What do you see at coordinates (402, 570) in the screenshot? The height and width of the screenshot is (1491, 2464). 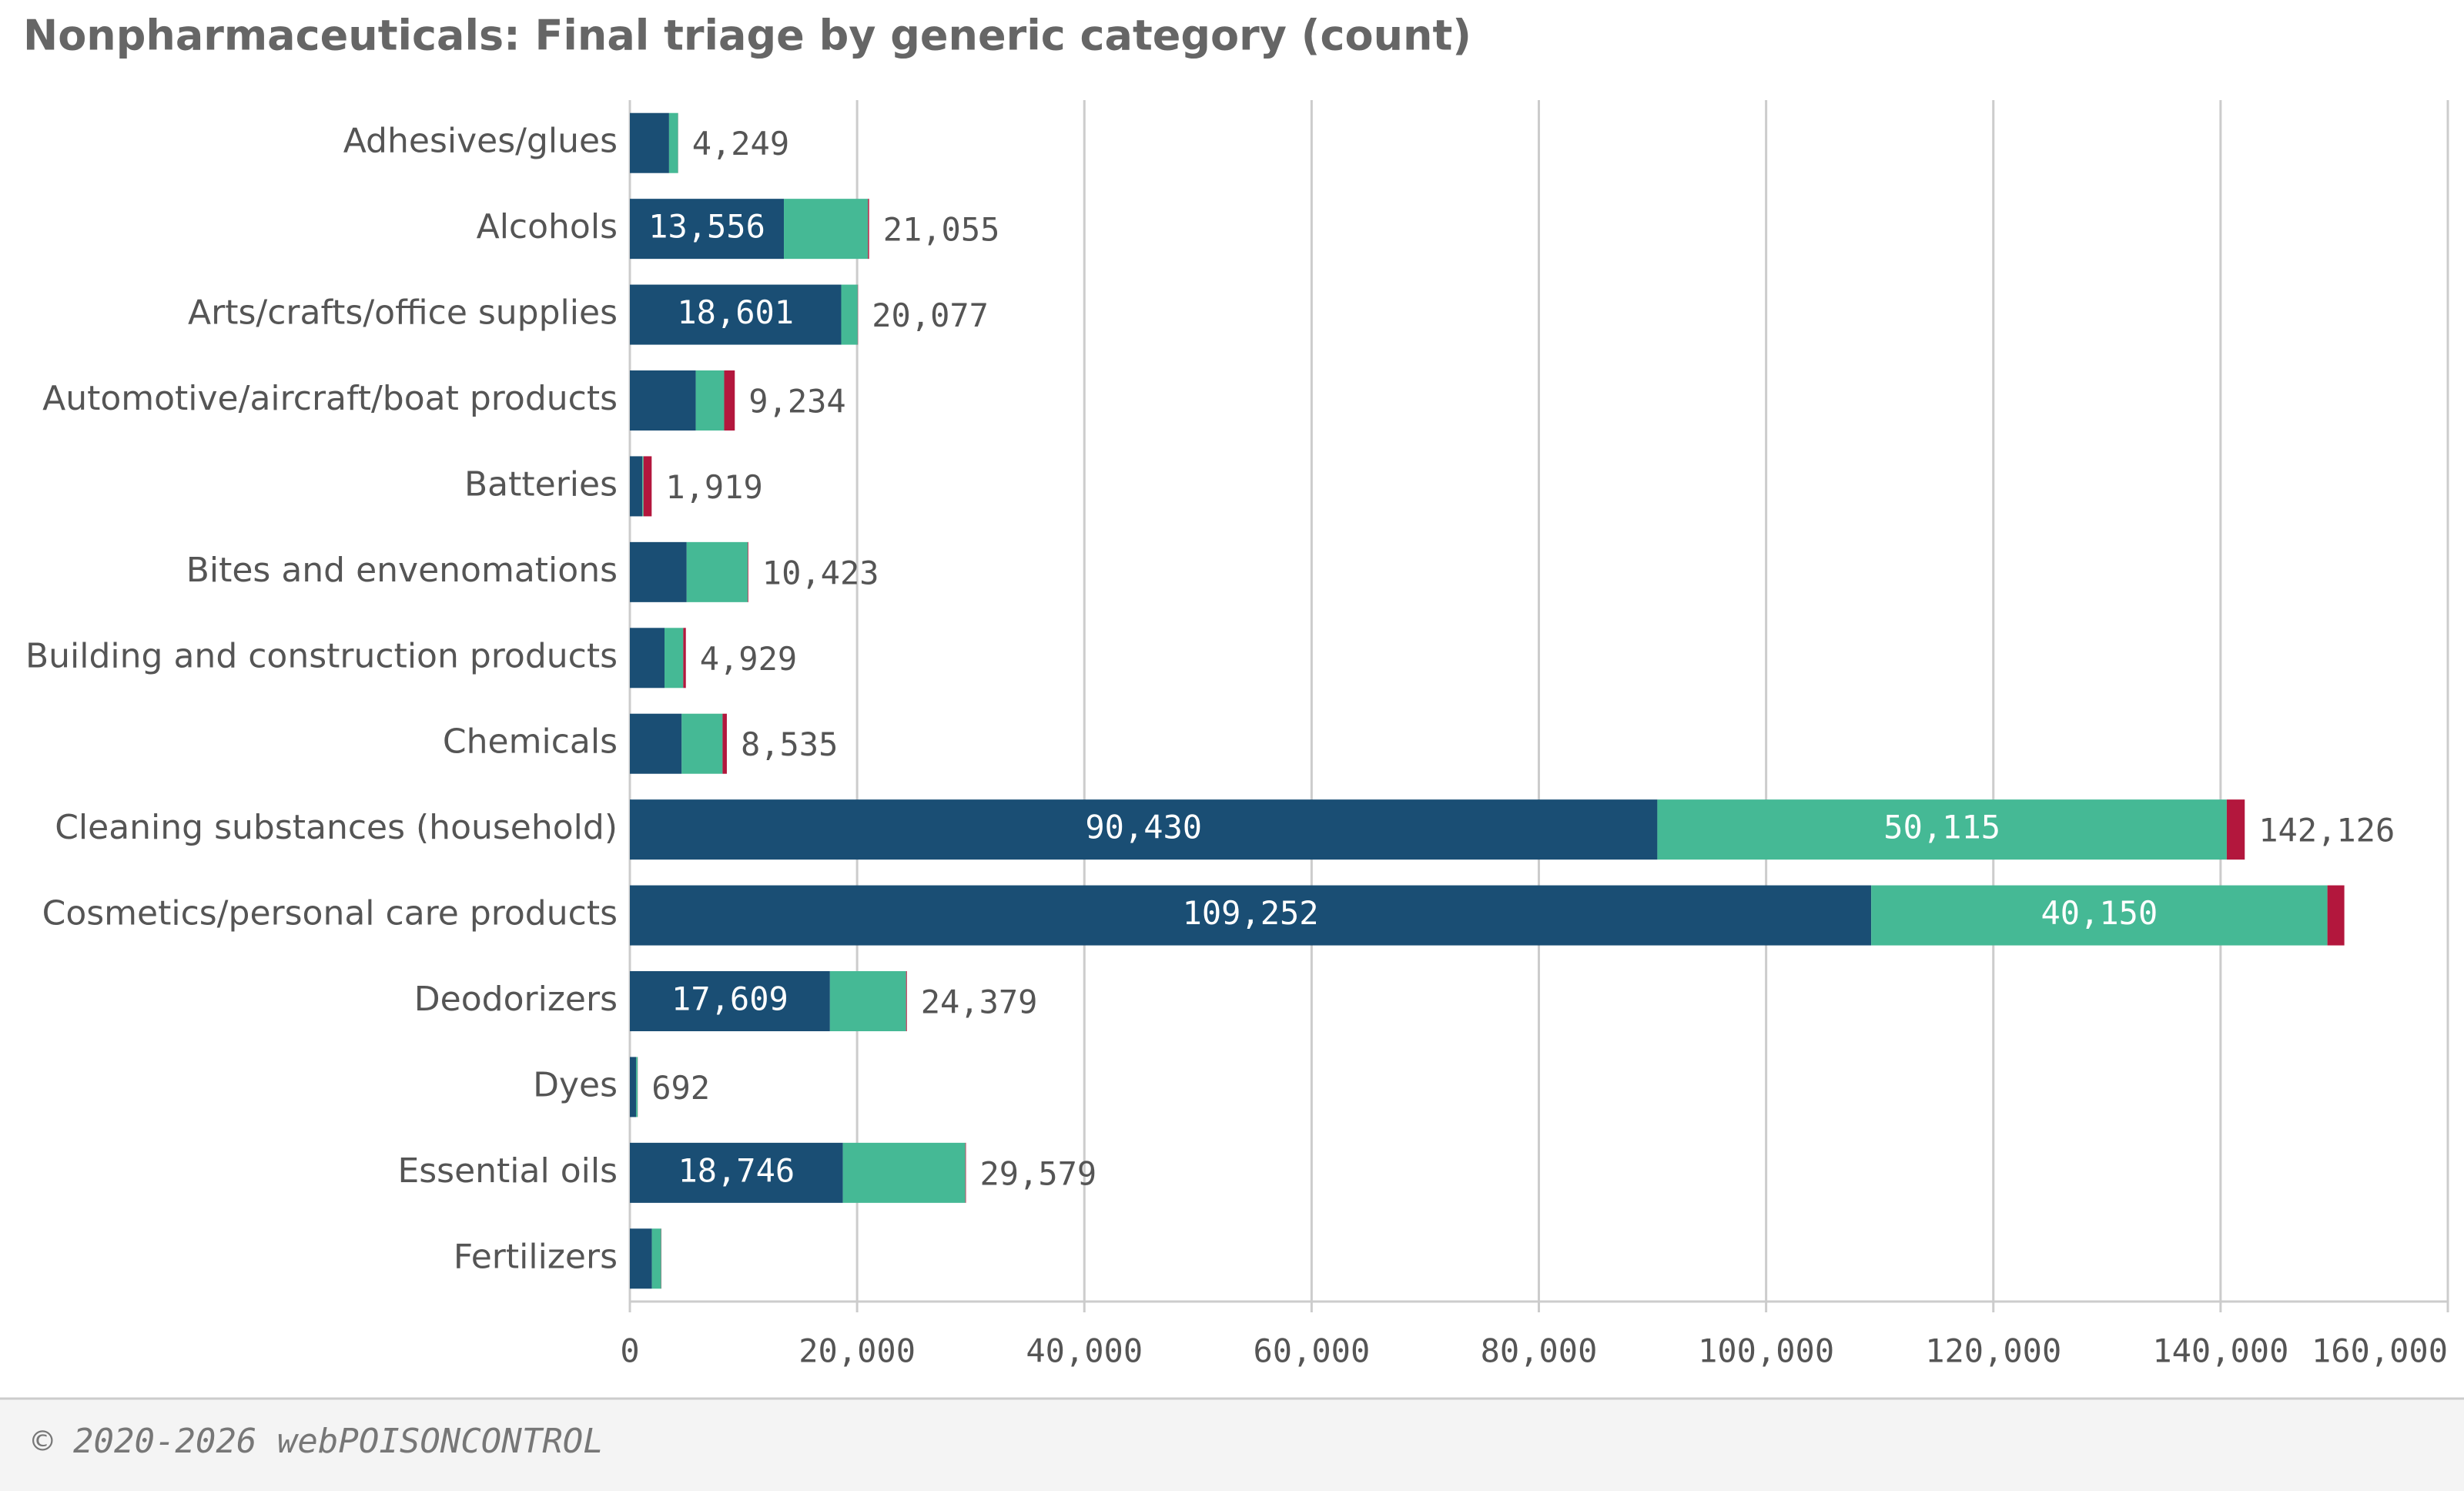 I see `y-tick-label: Bites and envenomations` at bounding box center [402, 570].